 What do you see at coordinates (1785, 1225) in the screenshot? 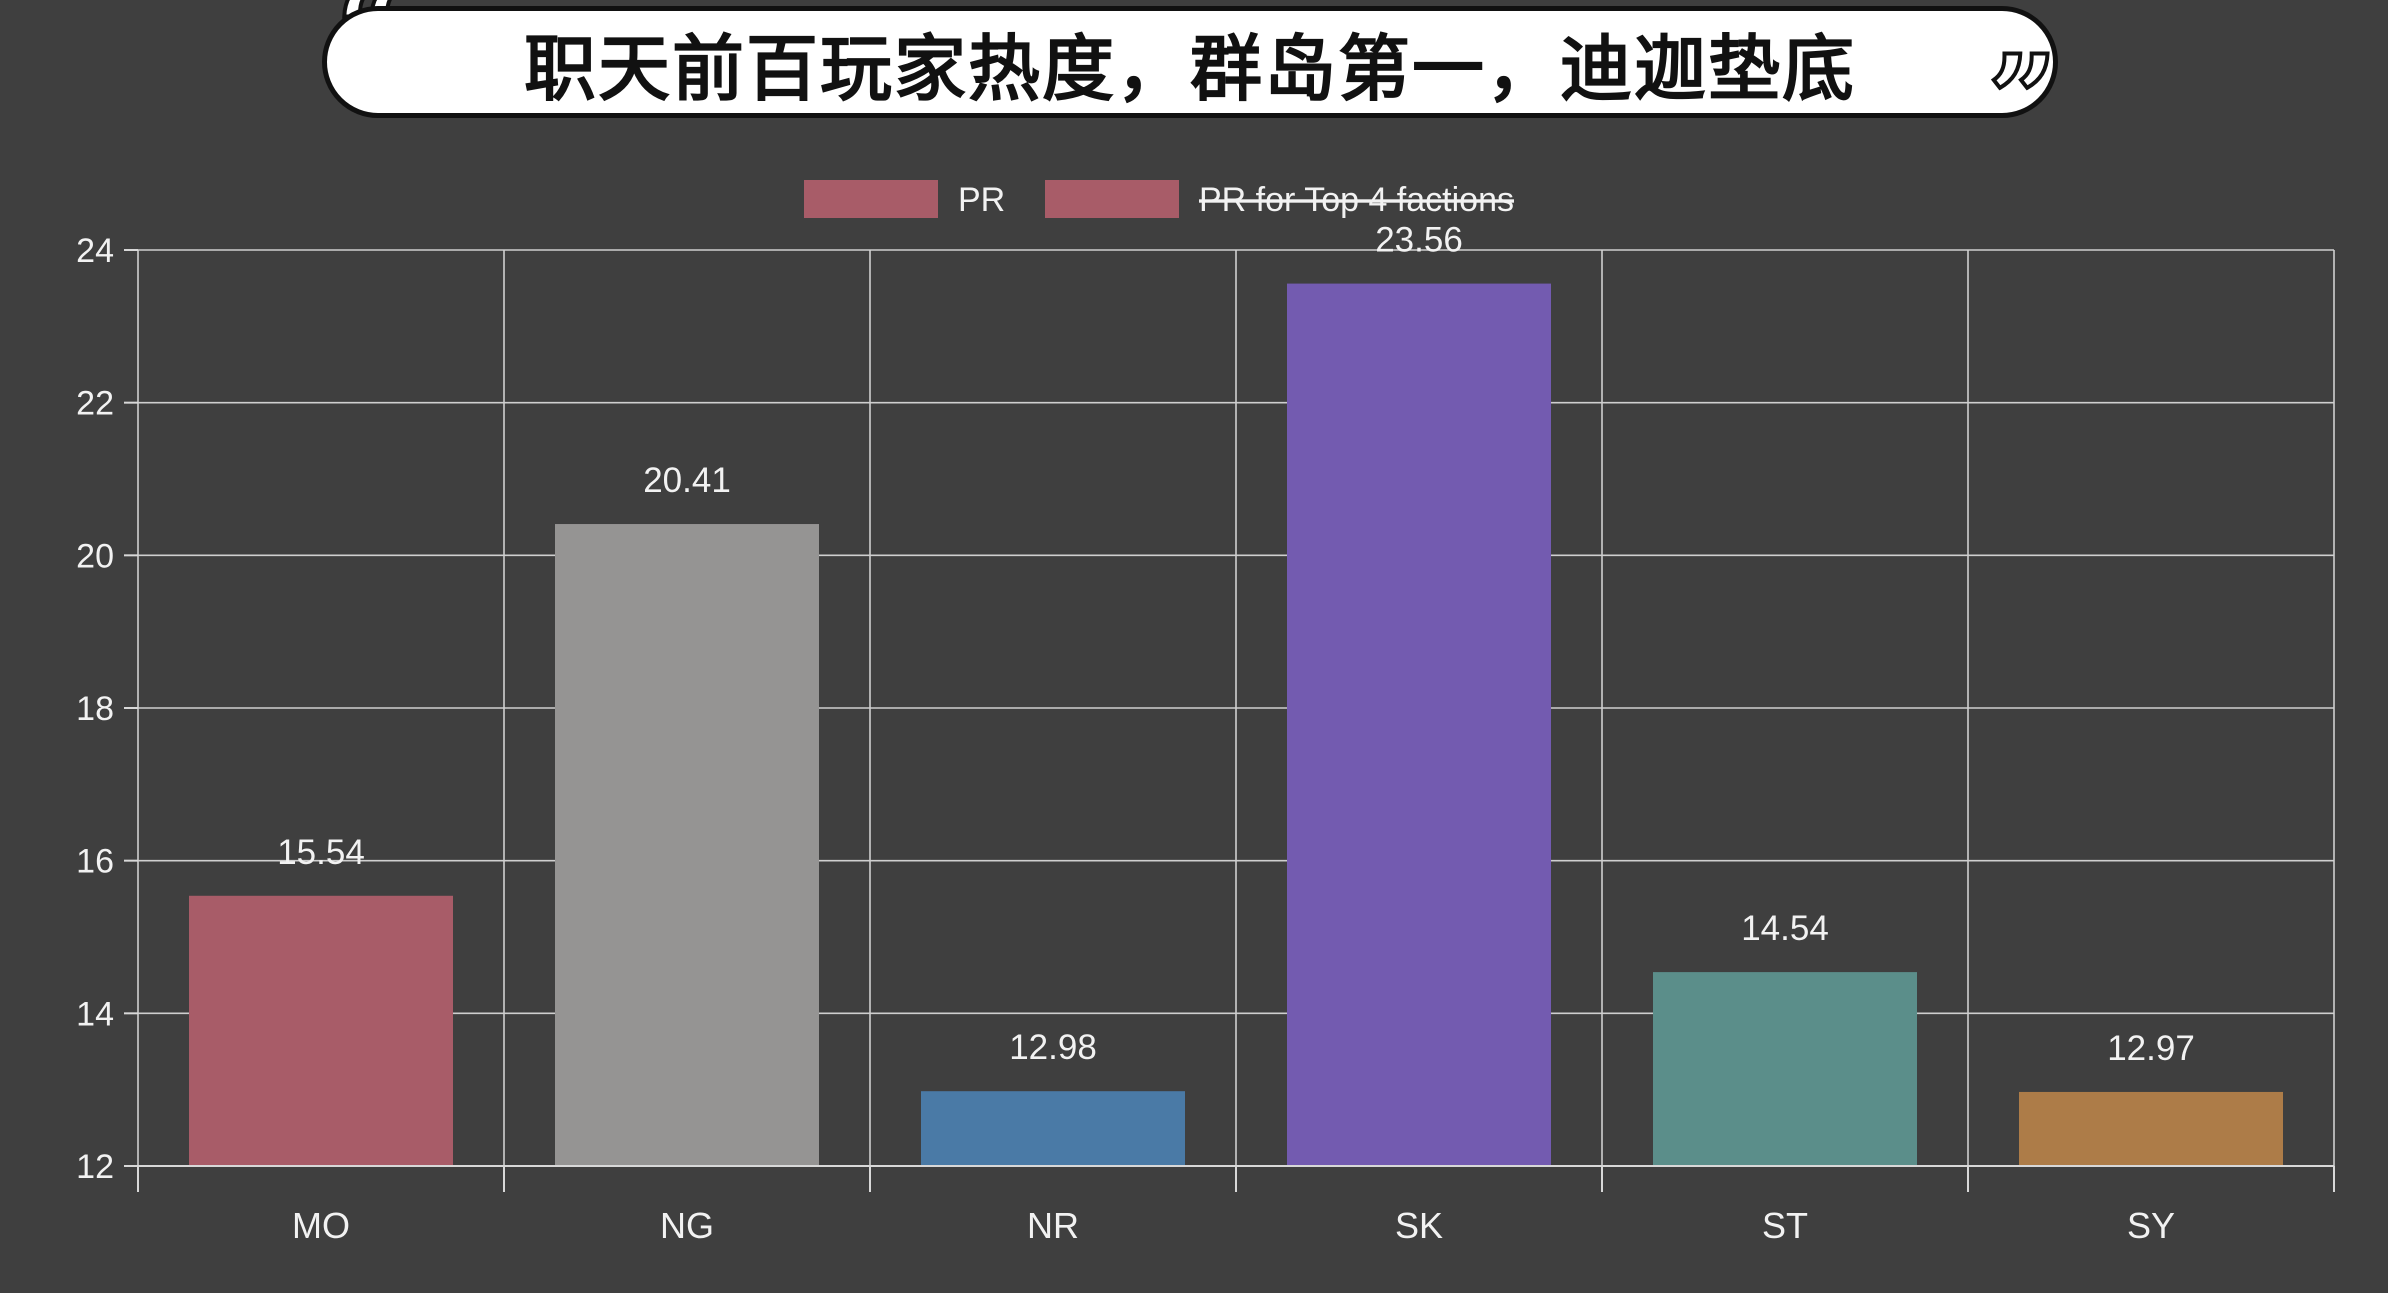
I see `x-tick-label-st: ST` at bounding box center [1785, 1225].